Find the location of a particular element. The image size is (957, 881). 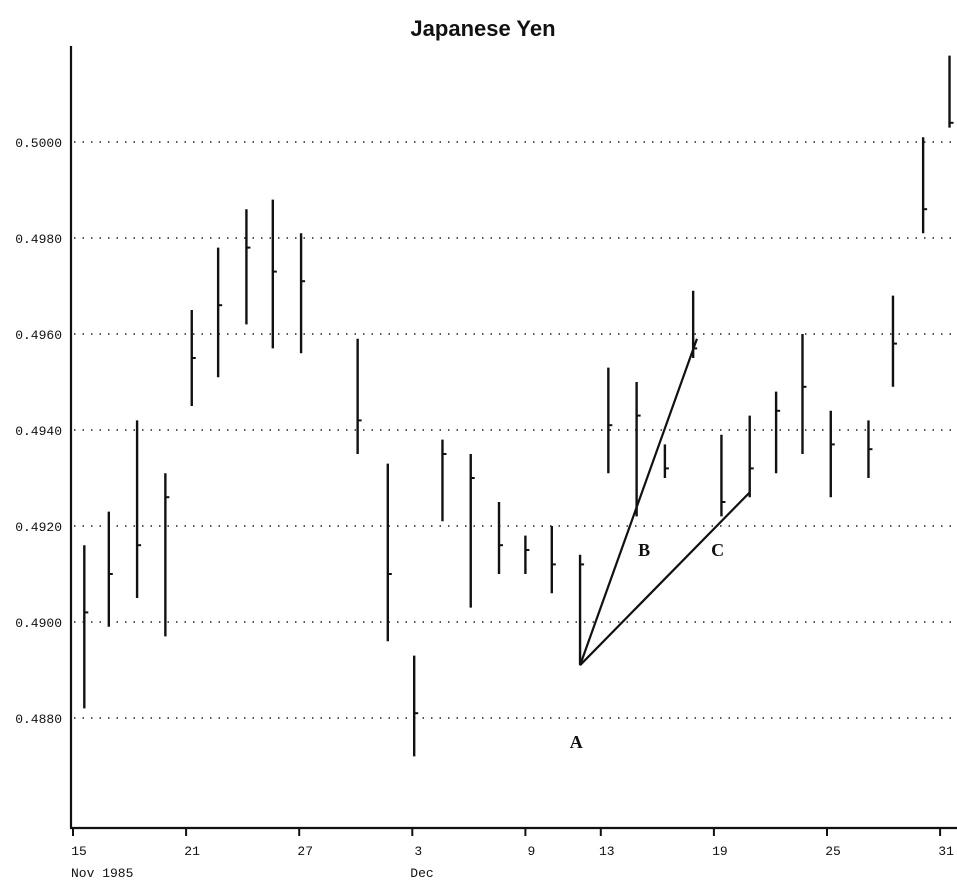

x-tick-label: 15 is located at coordinates (79, 851).